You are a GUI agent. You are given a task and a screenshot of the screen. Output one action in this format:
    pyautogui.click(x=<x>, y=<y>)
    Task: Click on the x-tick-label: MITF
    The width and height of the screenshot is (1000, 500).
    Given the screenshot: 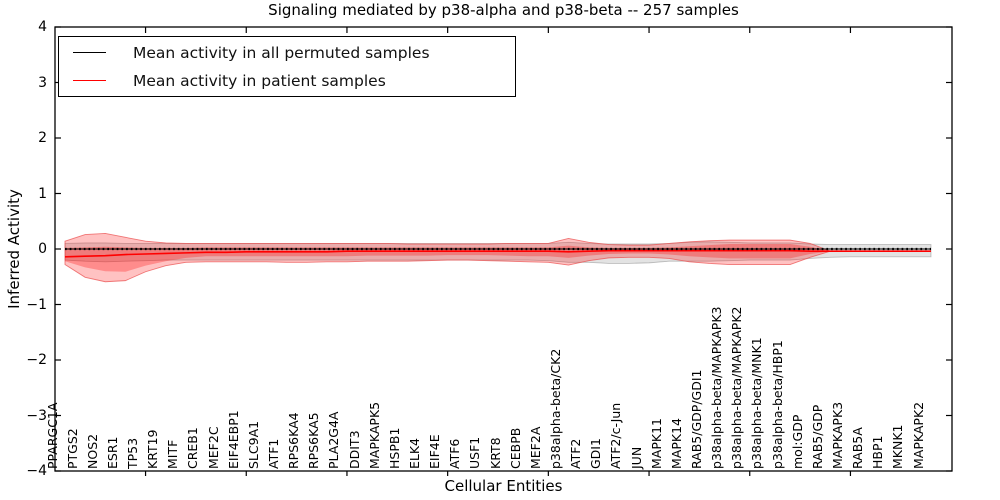 What is the action you would take?
    pyautogui.click(x=173, y=454)
    